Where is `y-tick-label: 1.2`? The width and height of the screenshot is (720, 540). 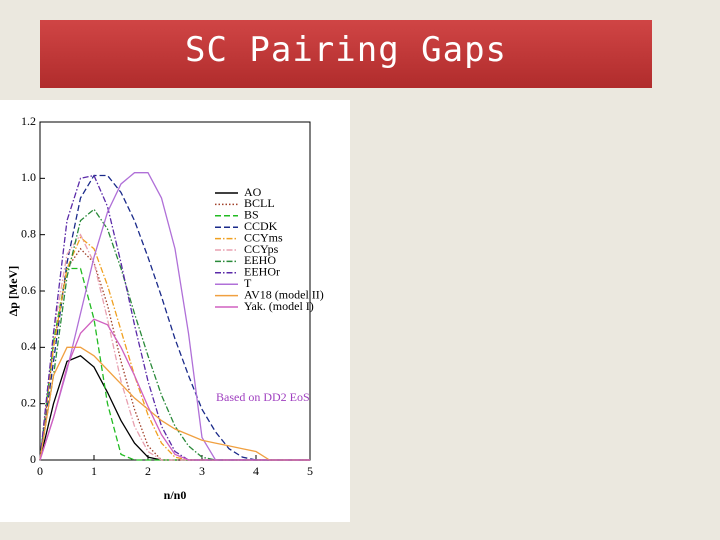 y-tick-label: 1.2 is located at coordinates (28, 121).